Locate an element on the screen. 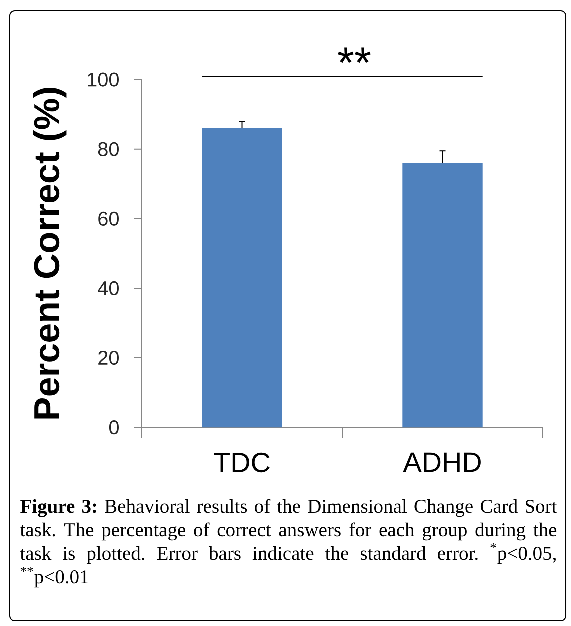  x-tick-label: TDC is located at coordinates (242, 462).